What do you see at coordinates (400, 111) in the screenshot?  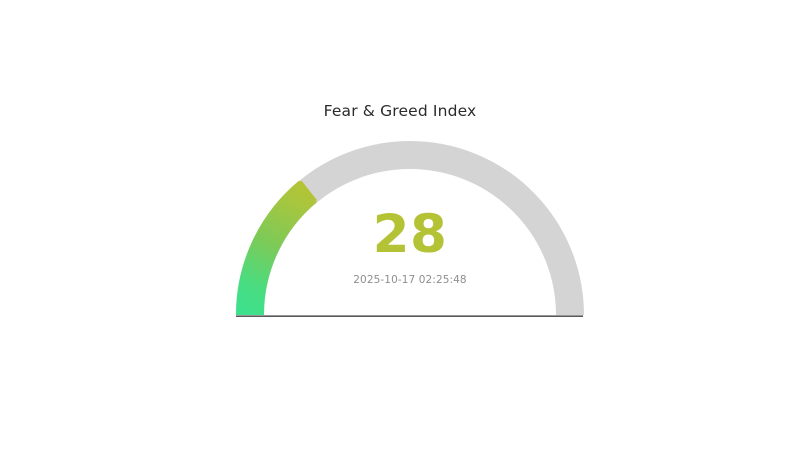 I see `page-title: Fear & Greed Index` at bounding box center [400, 111].